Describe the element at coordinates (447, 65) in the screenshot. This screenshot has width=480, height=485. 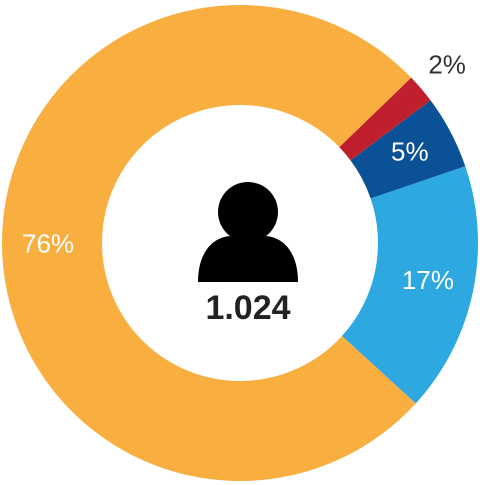
I see `slice-label: 2%` at that location.